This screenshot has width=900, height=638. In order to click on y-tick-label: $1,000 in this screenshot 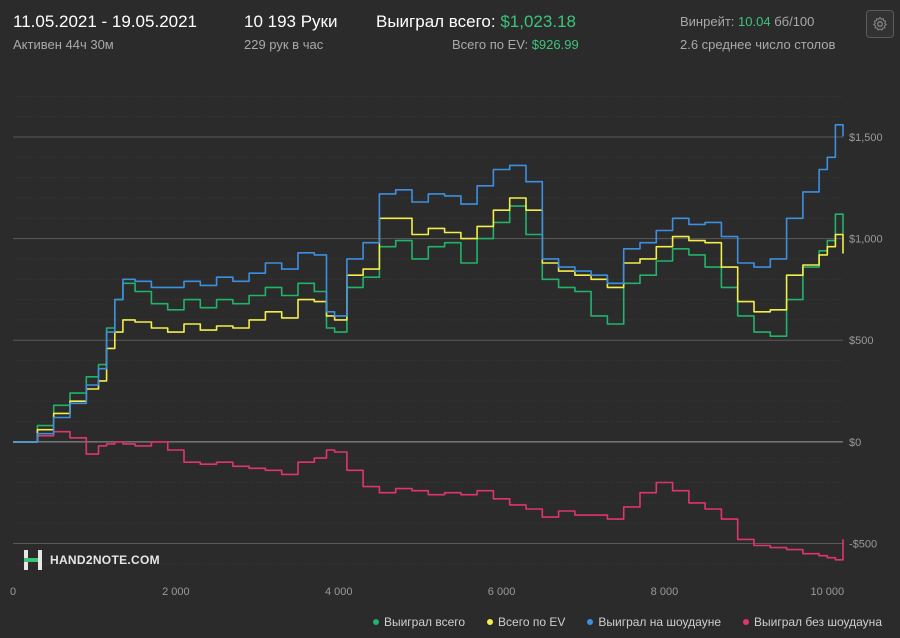, I will do `click(866, 240)`.